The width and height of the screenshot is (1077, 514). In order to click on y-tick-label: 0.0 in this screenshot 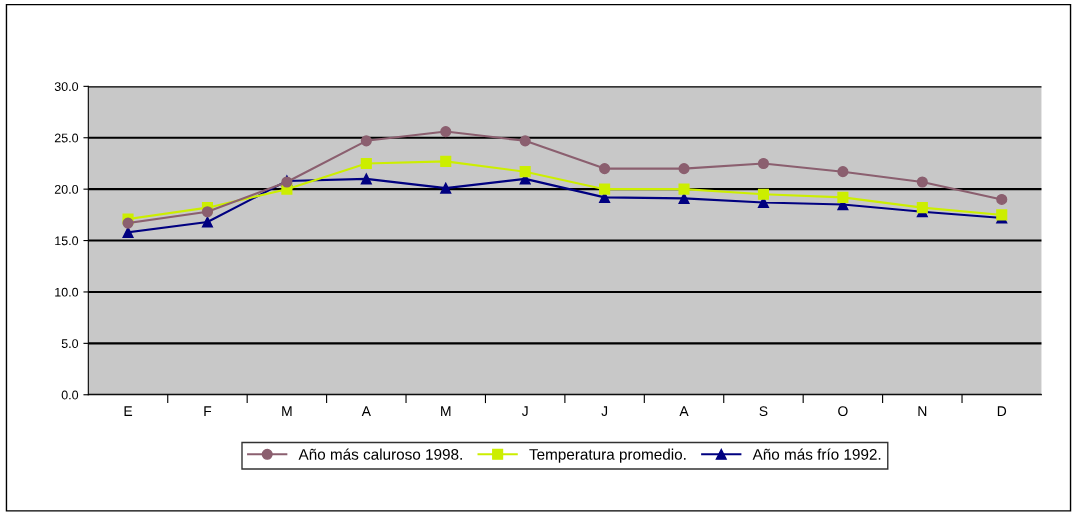, I will do `click(70, 395)`.